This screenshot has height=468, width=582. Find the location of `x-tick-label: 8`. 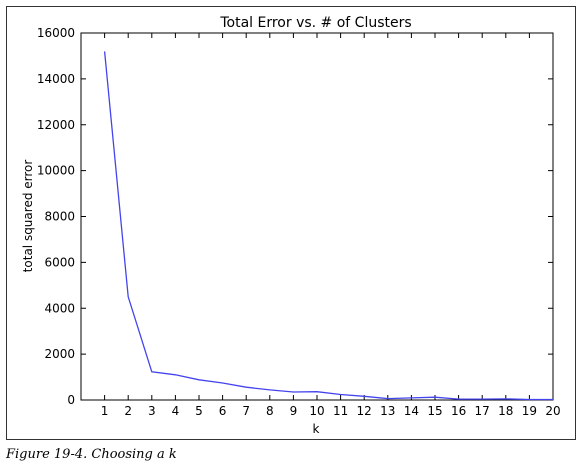

x-tick-label: 8 is located at coordinates (270, 411).